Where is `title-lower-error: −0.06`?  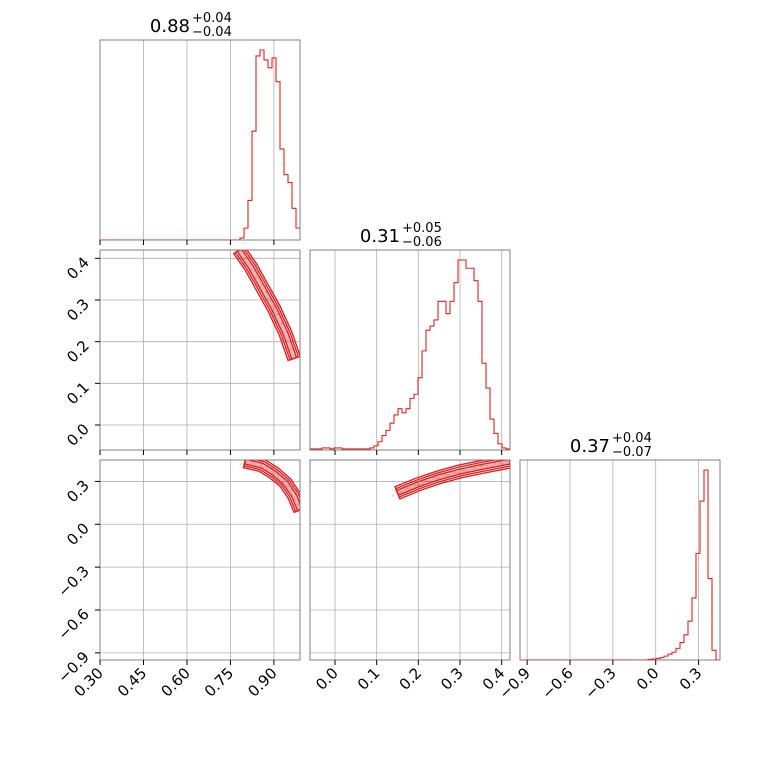
title-lower-error: −0.06 is located at coordinates (422, 242).